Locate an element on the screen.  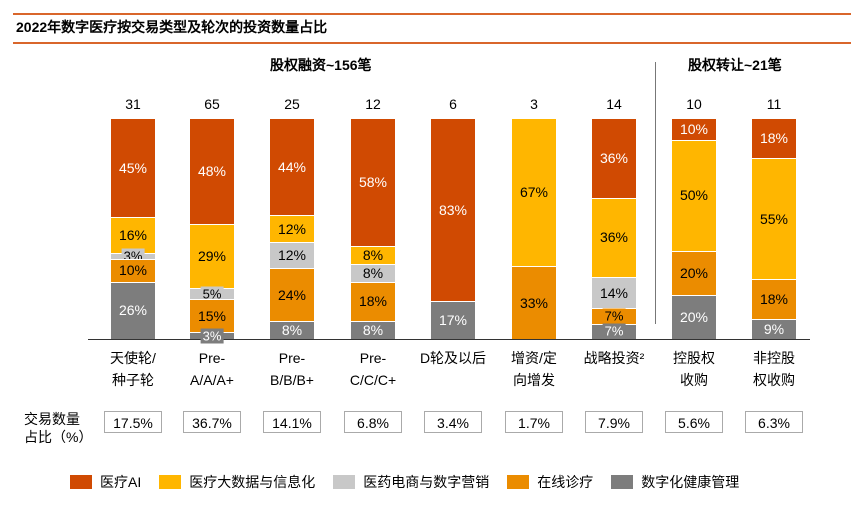
chart-title: 2022年数字医疗按交易类型及轮次的投资数量占比 is located at coordinates (172, 27).